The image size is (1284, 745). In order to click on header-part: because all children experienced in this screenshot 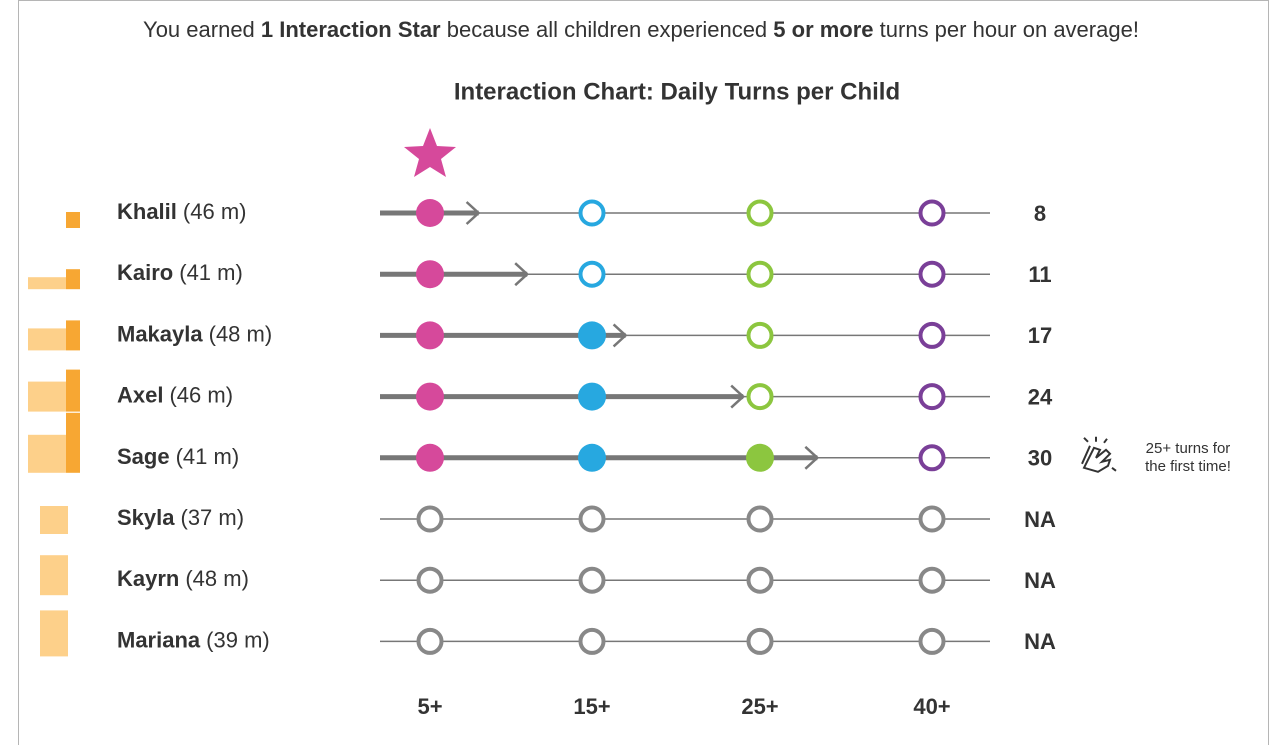, I will do `click(607, 29)`.